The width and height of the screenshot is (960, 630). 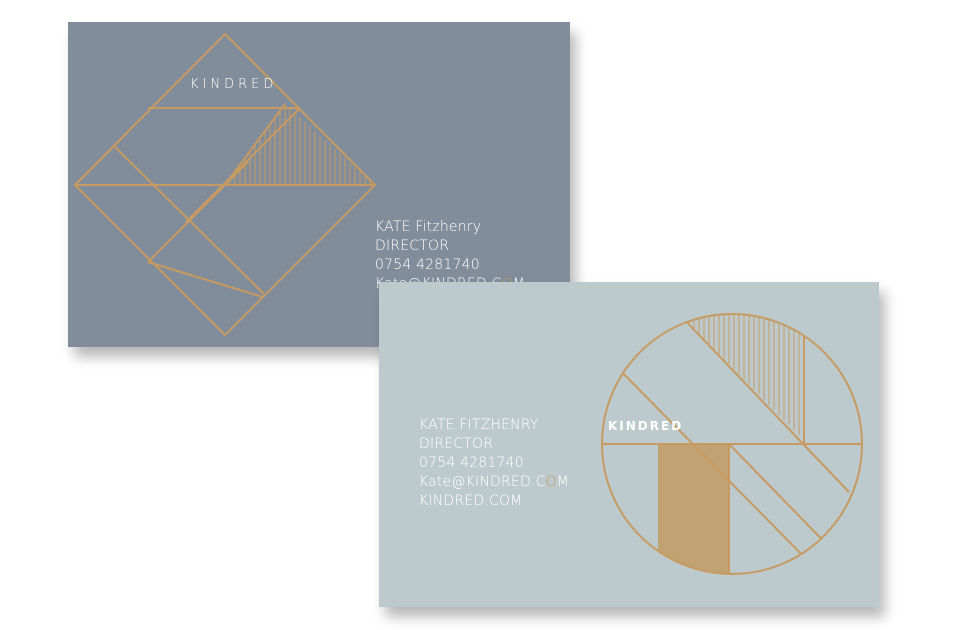 I want to click on contact-email: Kate@KINDRED.COM, so click(x=494, y=482).